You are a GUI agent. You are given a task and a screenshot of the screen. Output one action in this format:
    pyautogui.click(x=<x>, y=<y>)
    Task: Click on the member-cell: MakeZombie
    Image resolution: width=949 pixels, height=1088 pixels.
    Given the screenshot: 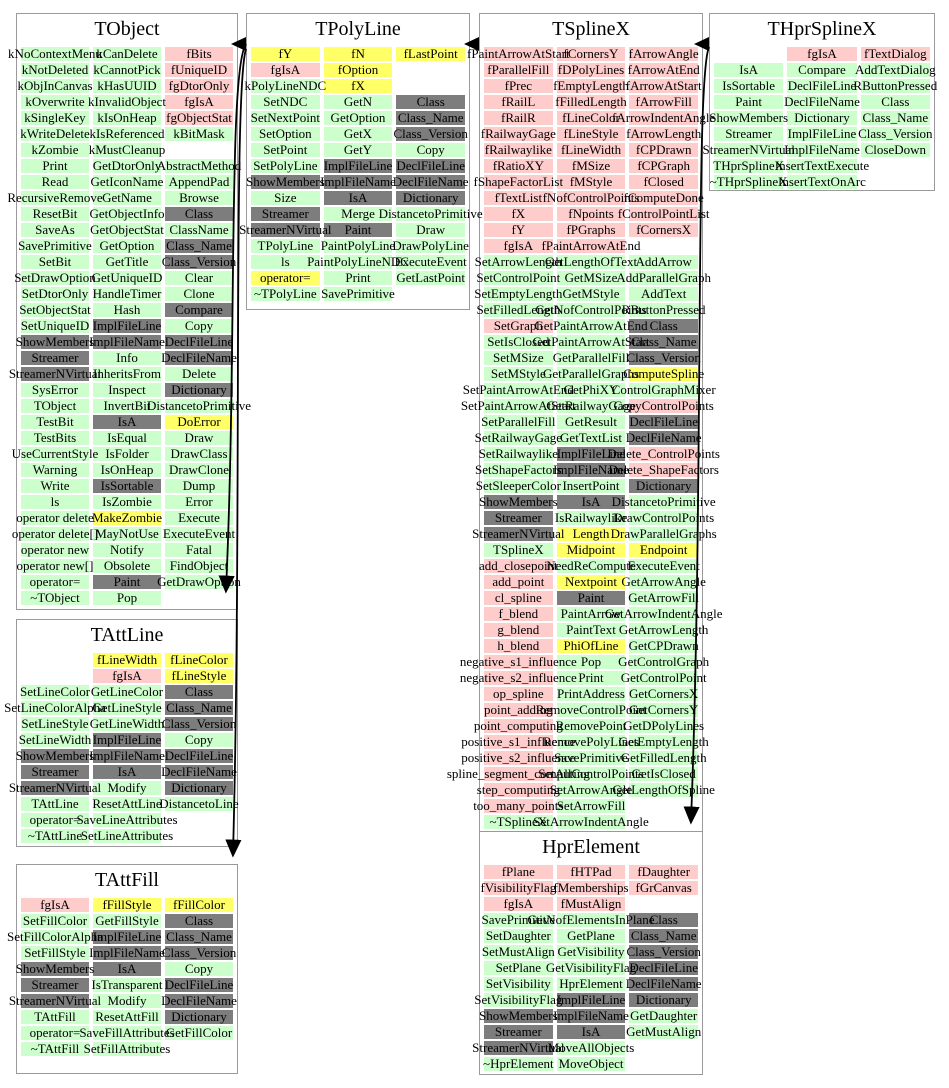 What is the action you would take?
    pyautogui.click(x=127, y=517)
    